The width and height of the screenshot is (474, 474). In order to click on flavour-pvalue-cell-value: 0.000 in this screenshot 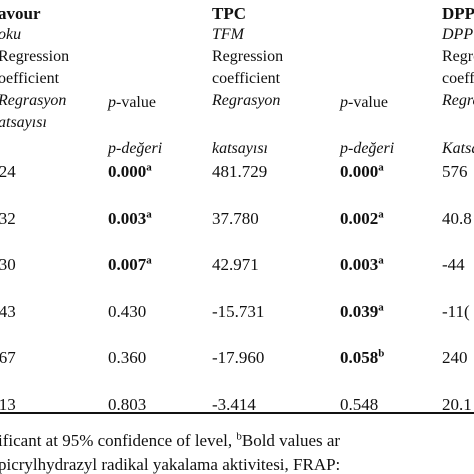, I will do `click(127, 171)`.